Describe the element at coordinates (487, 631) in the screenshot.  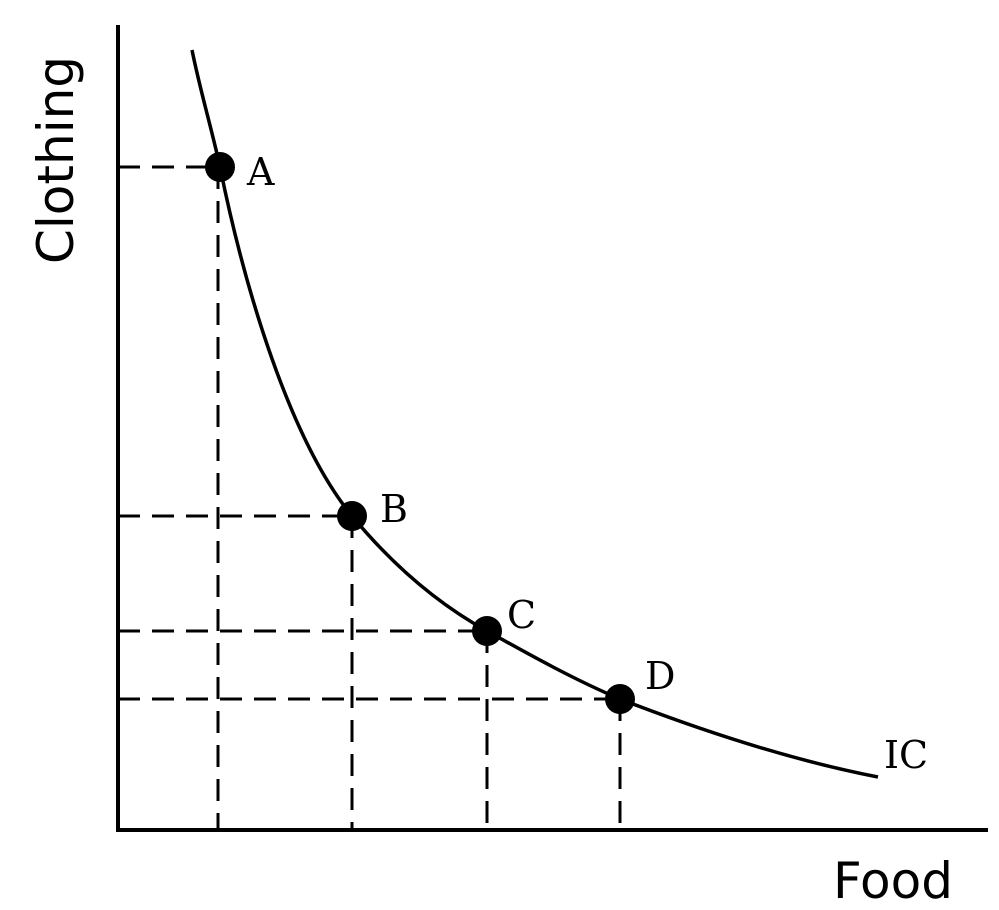
I see `point-c` at that location.